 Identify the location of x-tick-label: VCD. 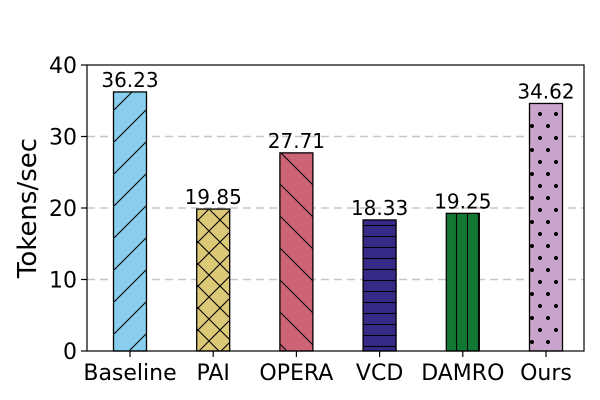
(379, 373).